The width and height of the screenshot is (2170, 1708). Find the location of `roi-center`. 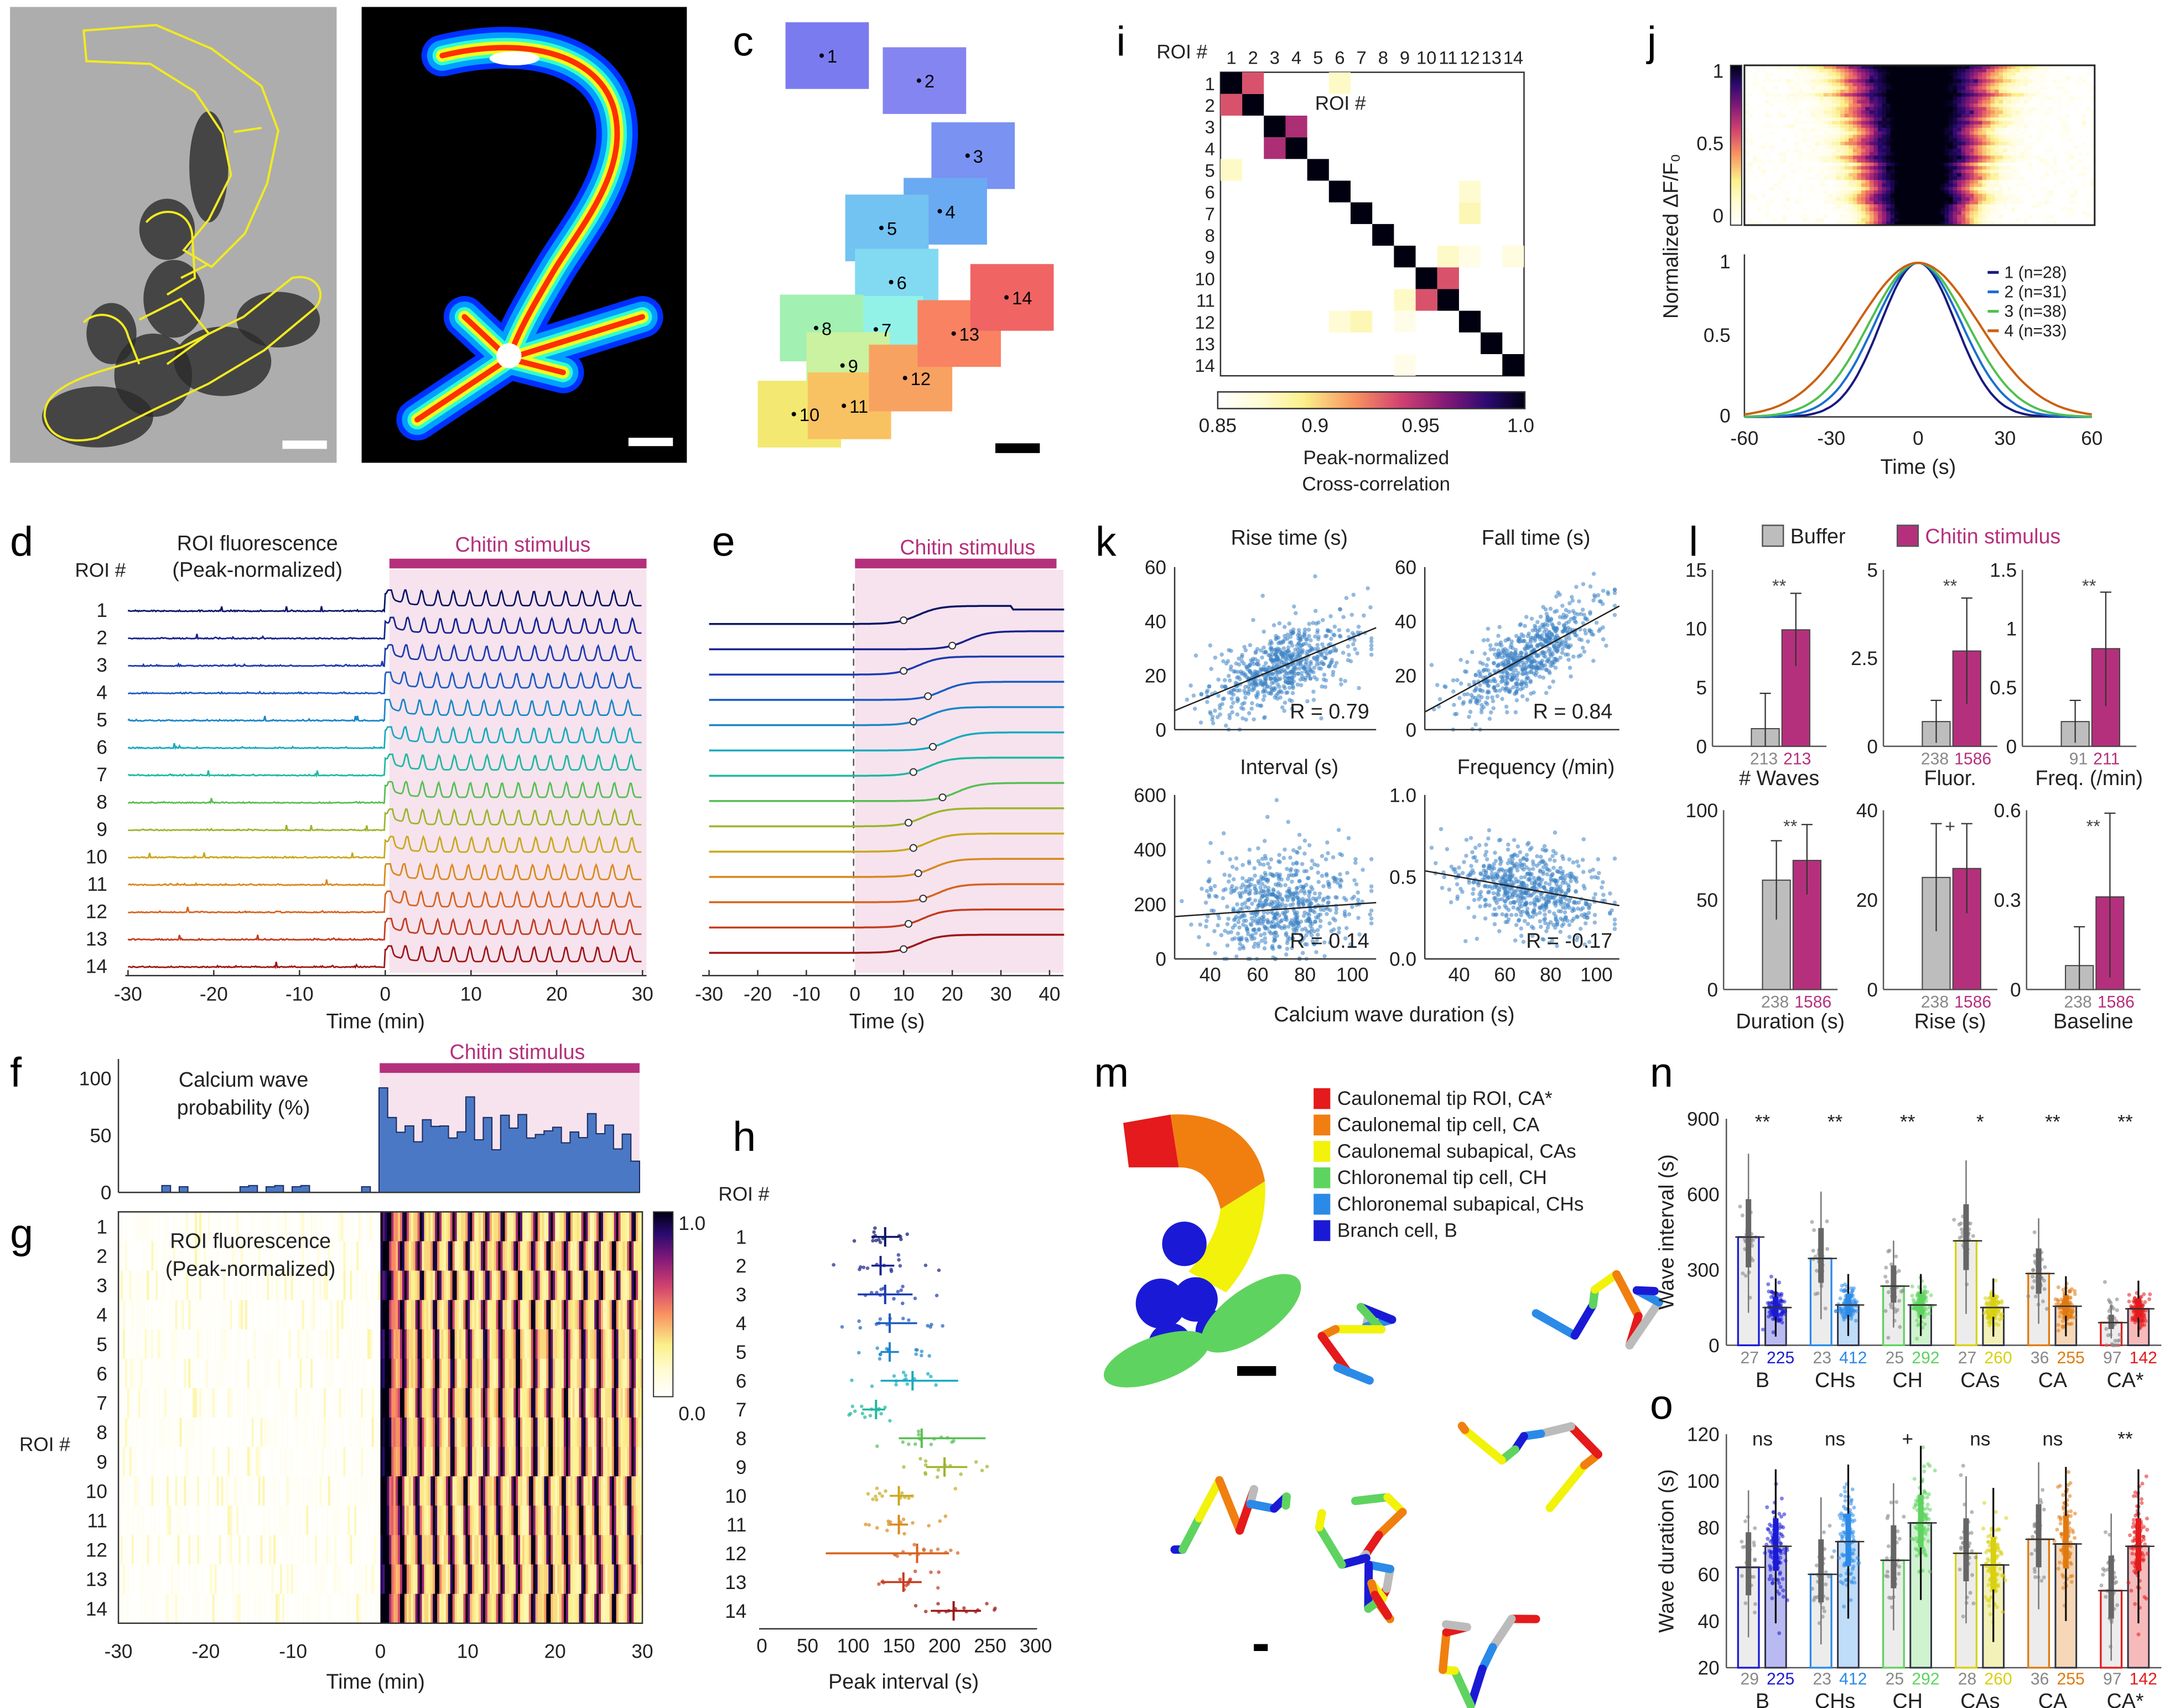

roi-center is located at coordinates (953, 333).